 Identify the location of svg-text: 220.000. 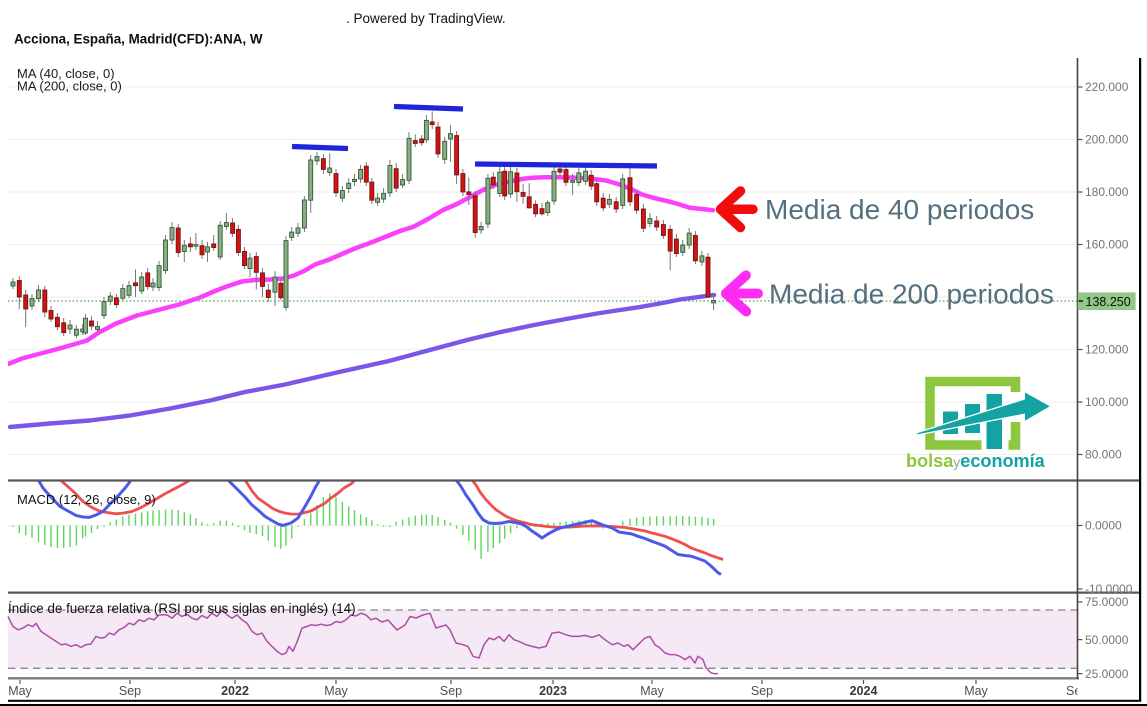
(1107, 87).